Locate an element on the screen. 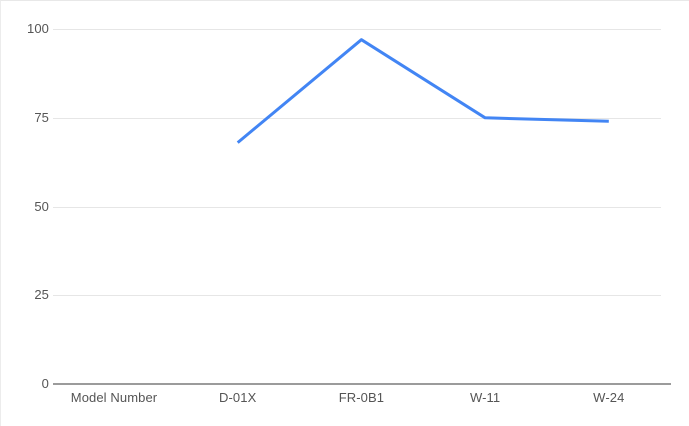  y-tick-label: 0 is located at coordinates (45, 383).